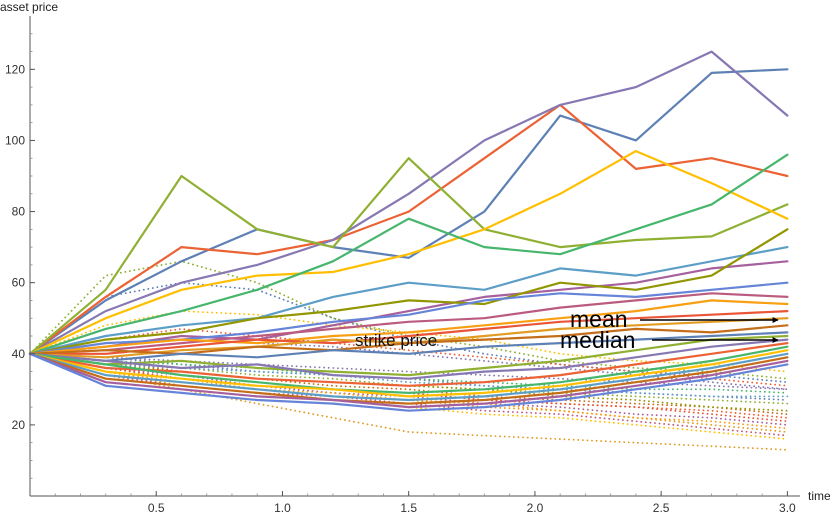 The image size is (830, 513). What do you see at coordinates (396, 340) in the screenshot?
I see `strike-price-label: strike price` at bounding box center [396, 340].